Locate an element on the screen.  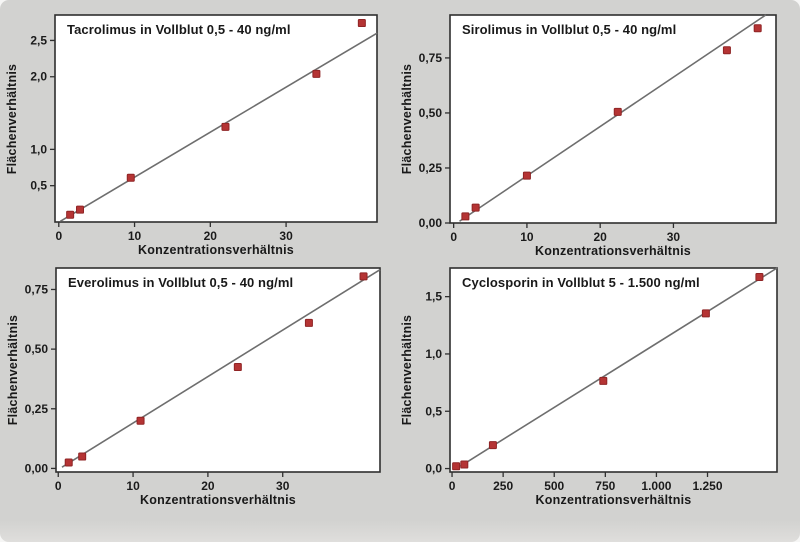
x-tick-label: 1.000 is located at coordinates (656, 486).